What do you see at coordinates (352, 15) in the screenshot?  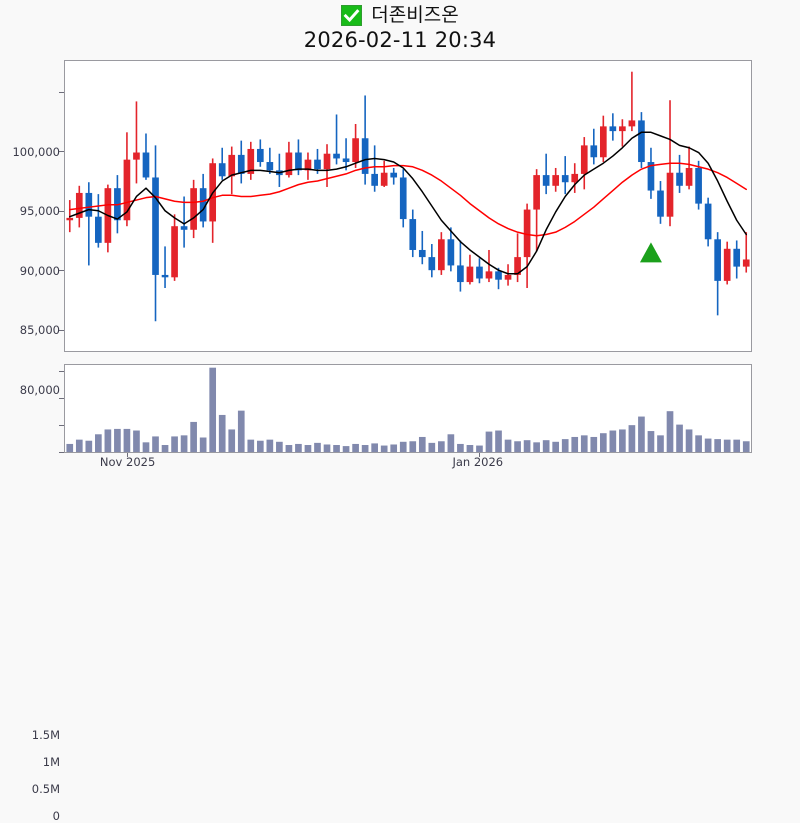 I see `checkbox-checked-icon` at bounding box center [352, 15].